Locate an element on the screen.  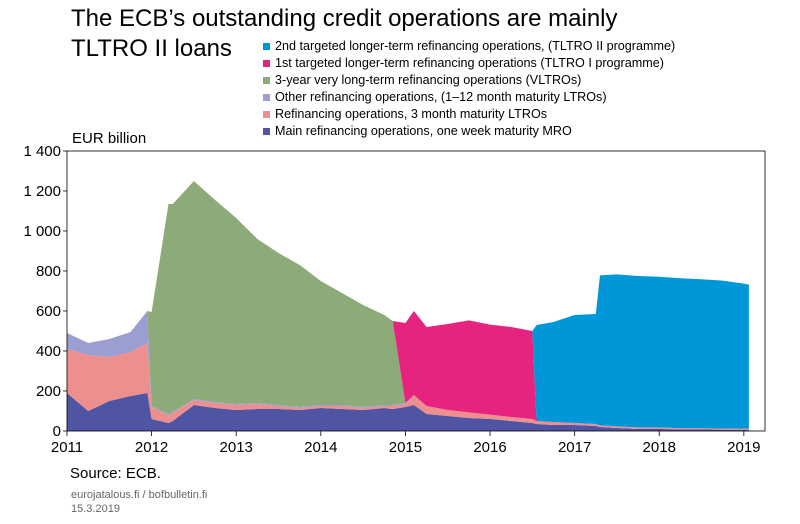
y-tick-label: 600 is located at coordinates (48, 311).